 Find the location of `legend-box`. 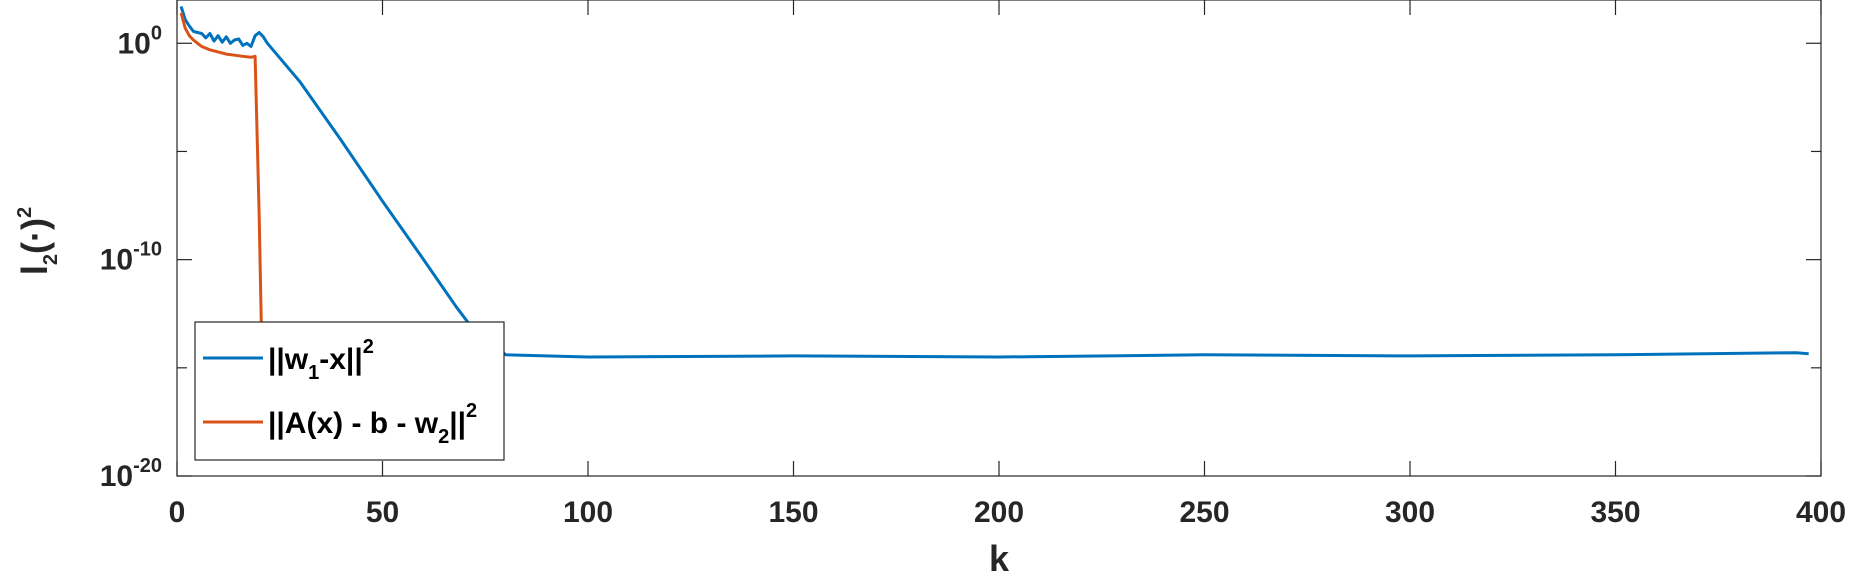

legend-box is located at coordinates (349, 391).